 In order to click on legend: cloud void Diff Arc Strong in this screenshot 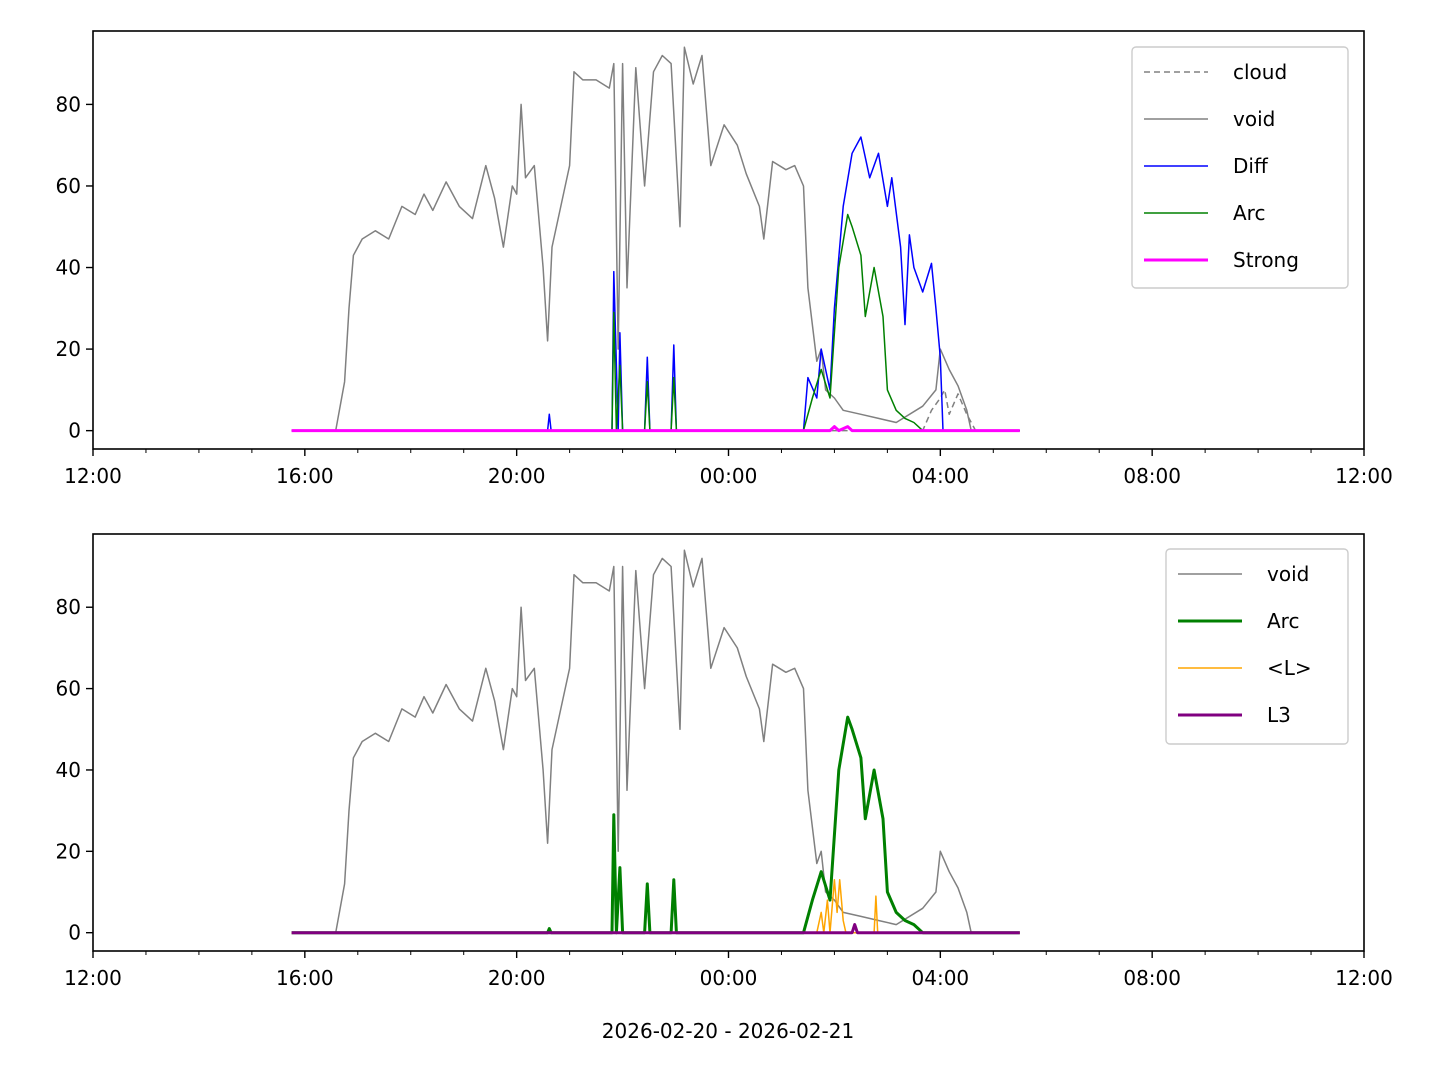, I will do `click(1240, 167)`.